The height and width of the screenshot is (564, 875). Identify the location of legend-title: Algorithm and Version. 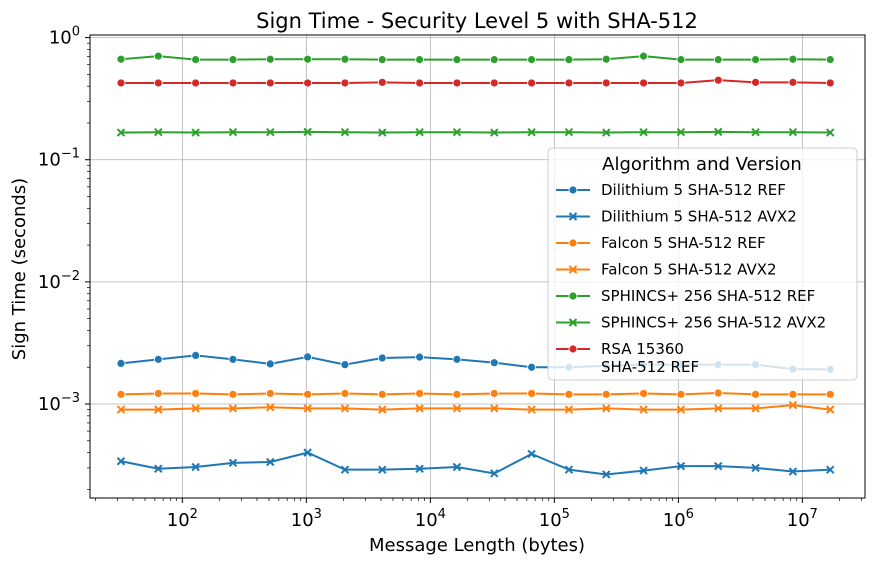
(702, 164).